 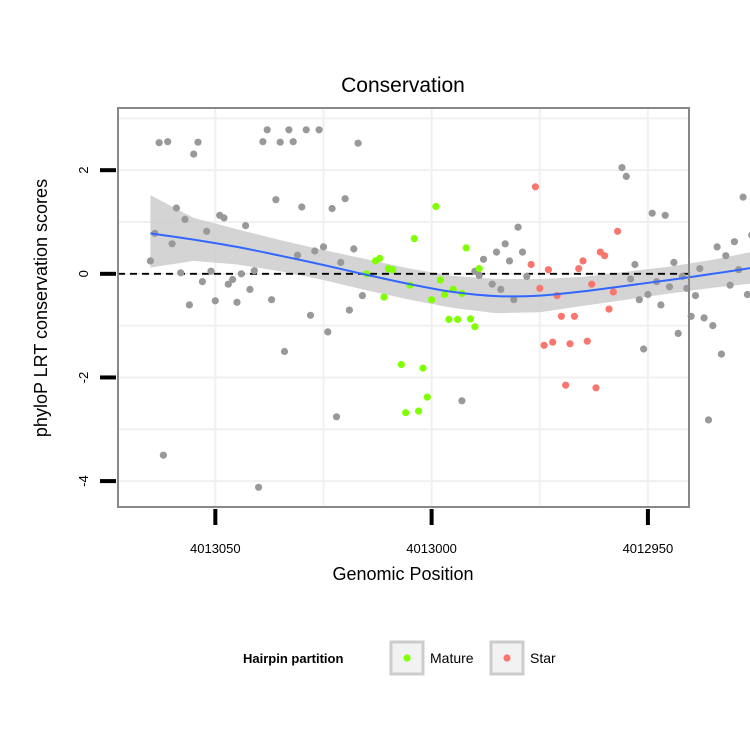 I want to click on y-axis: 2 0 -2 -4, so click(x=96, y=327).